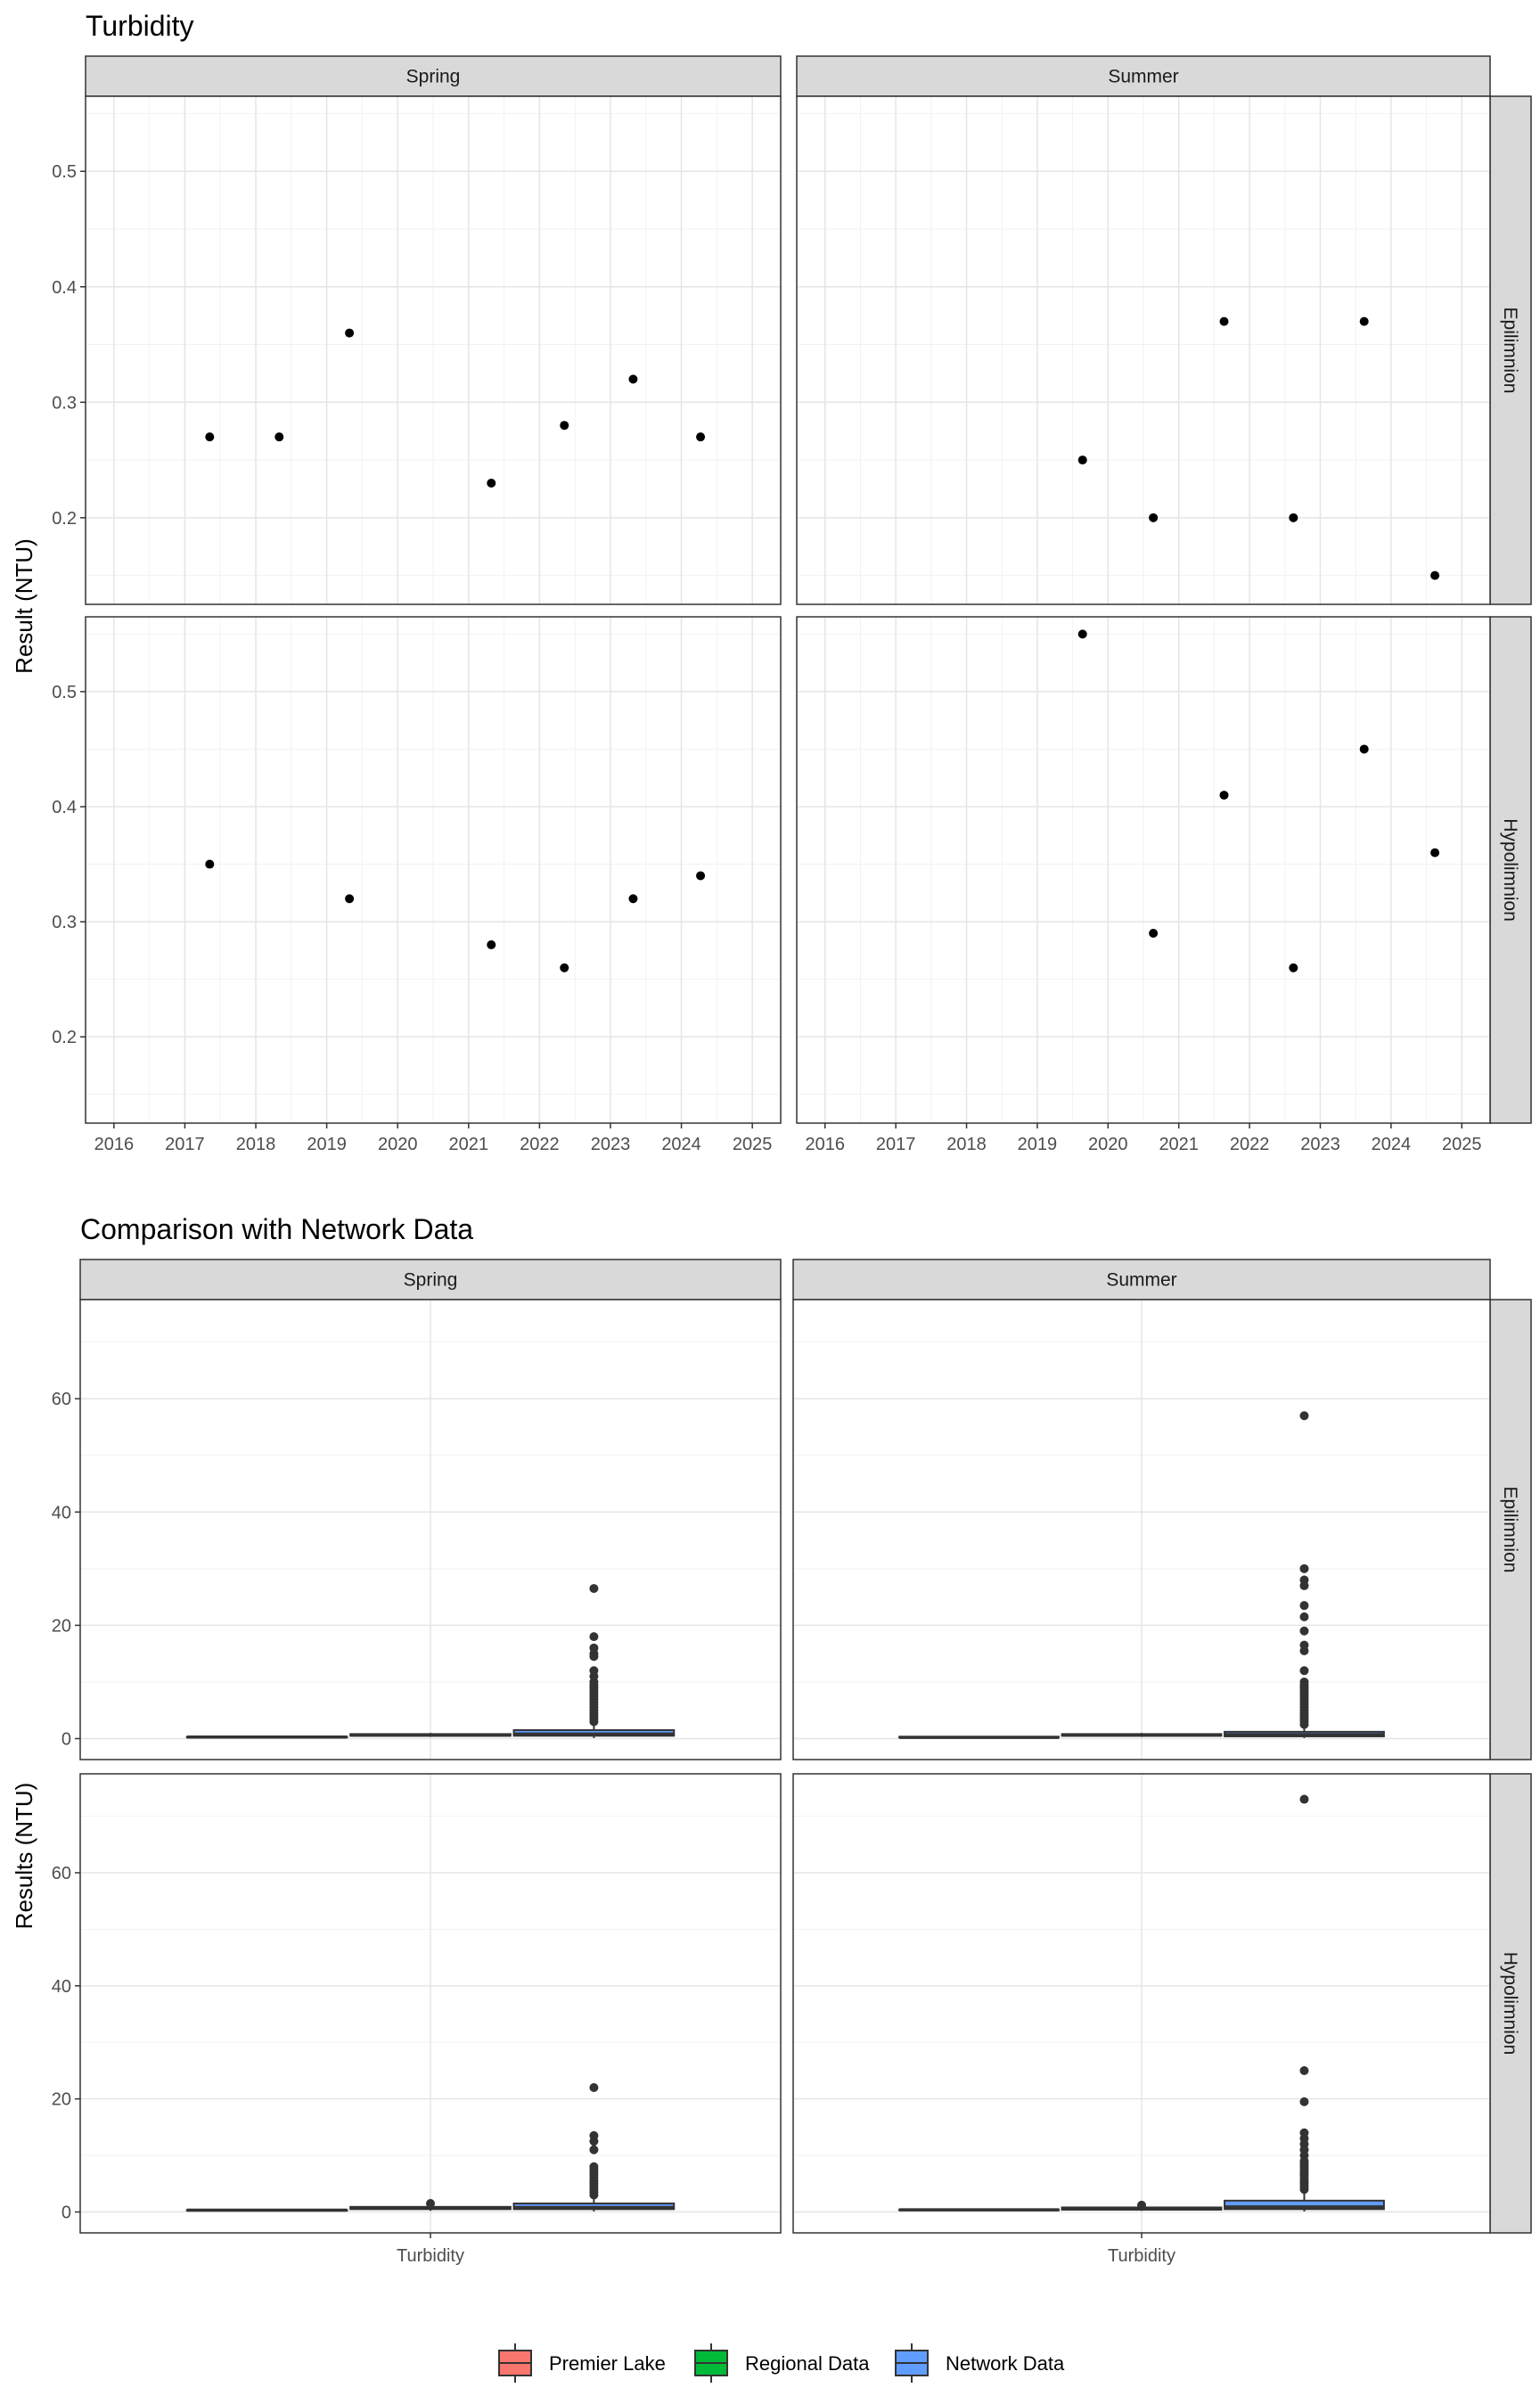  I want to click on legend: Premier Lake Regional Data Network Data, so click(781, 2363).